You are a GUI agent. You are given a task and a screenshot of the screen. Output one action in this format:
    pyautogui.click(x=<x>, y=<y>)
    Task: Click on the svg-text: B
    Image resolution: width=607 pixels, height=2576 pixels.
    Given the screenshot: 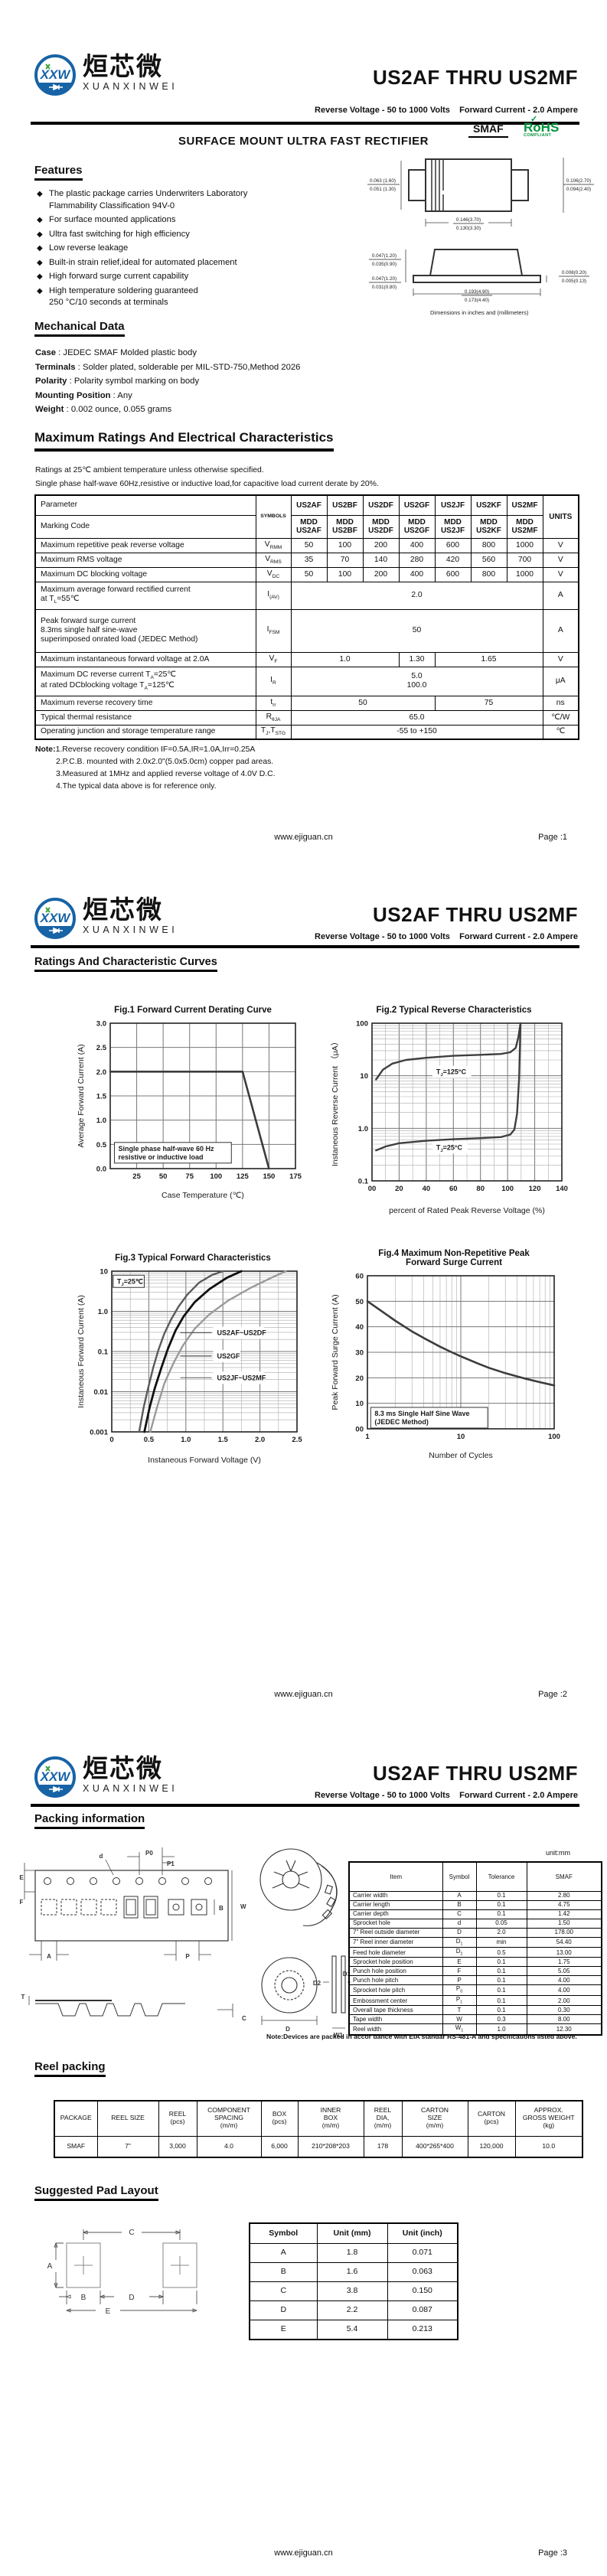 What is the action you would take?
    pyautogui.click(x=84, y=2298)
    